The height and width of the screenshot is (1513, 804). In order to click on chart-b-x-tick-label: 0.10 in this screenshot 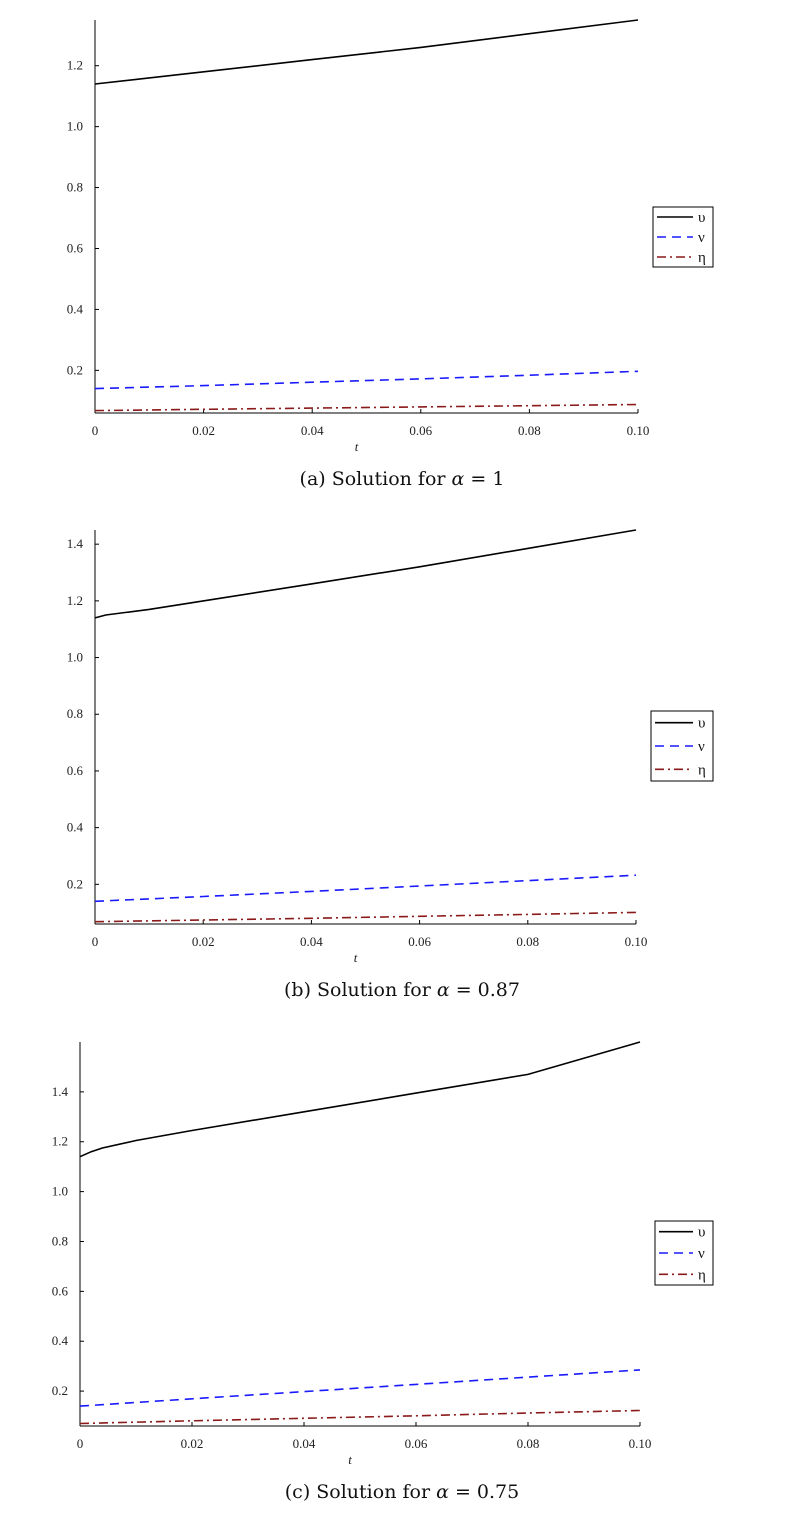, I will do `click(636, 941)`.